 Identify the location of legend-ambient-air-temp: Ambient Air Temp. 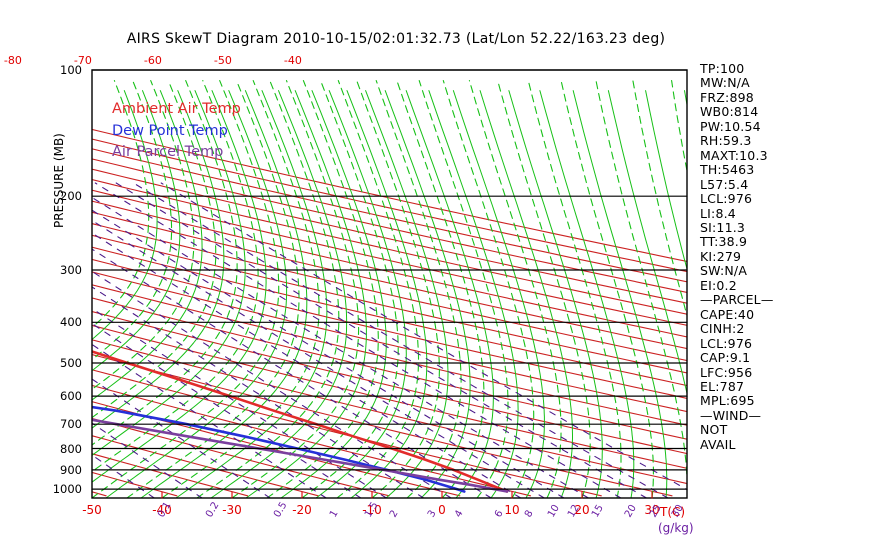
(176, 109).